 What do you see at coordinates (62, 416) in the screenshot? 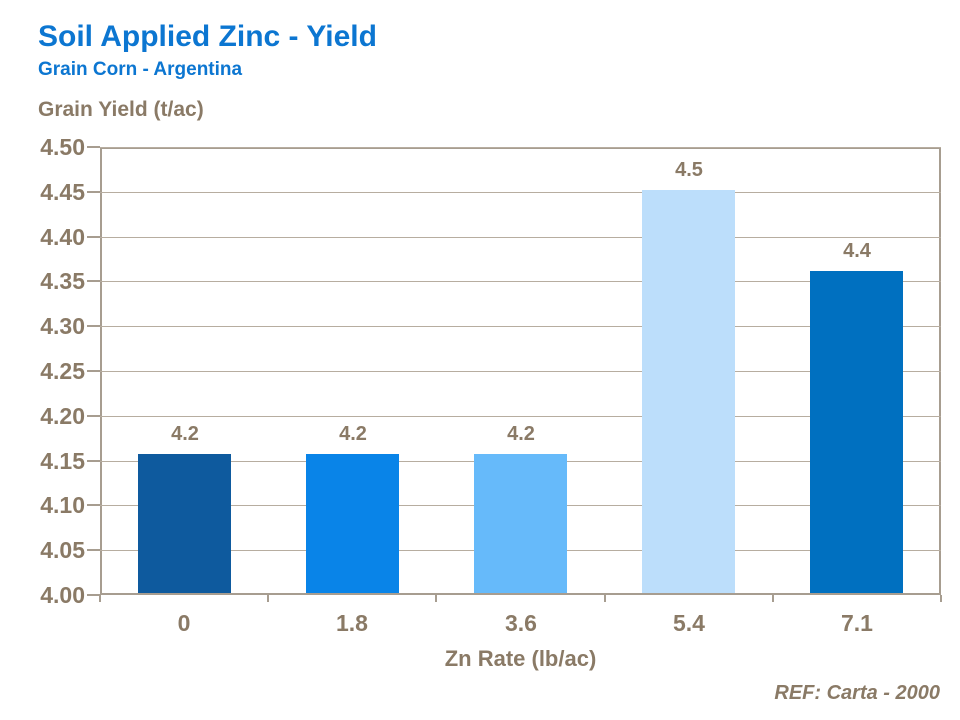
I see `y-tick-label: 4.20` at bounding box center [62, 416].